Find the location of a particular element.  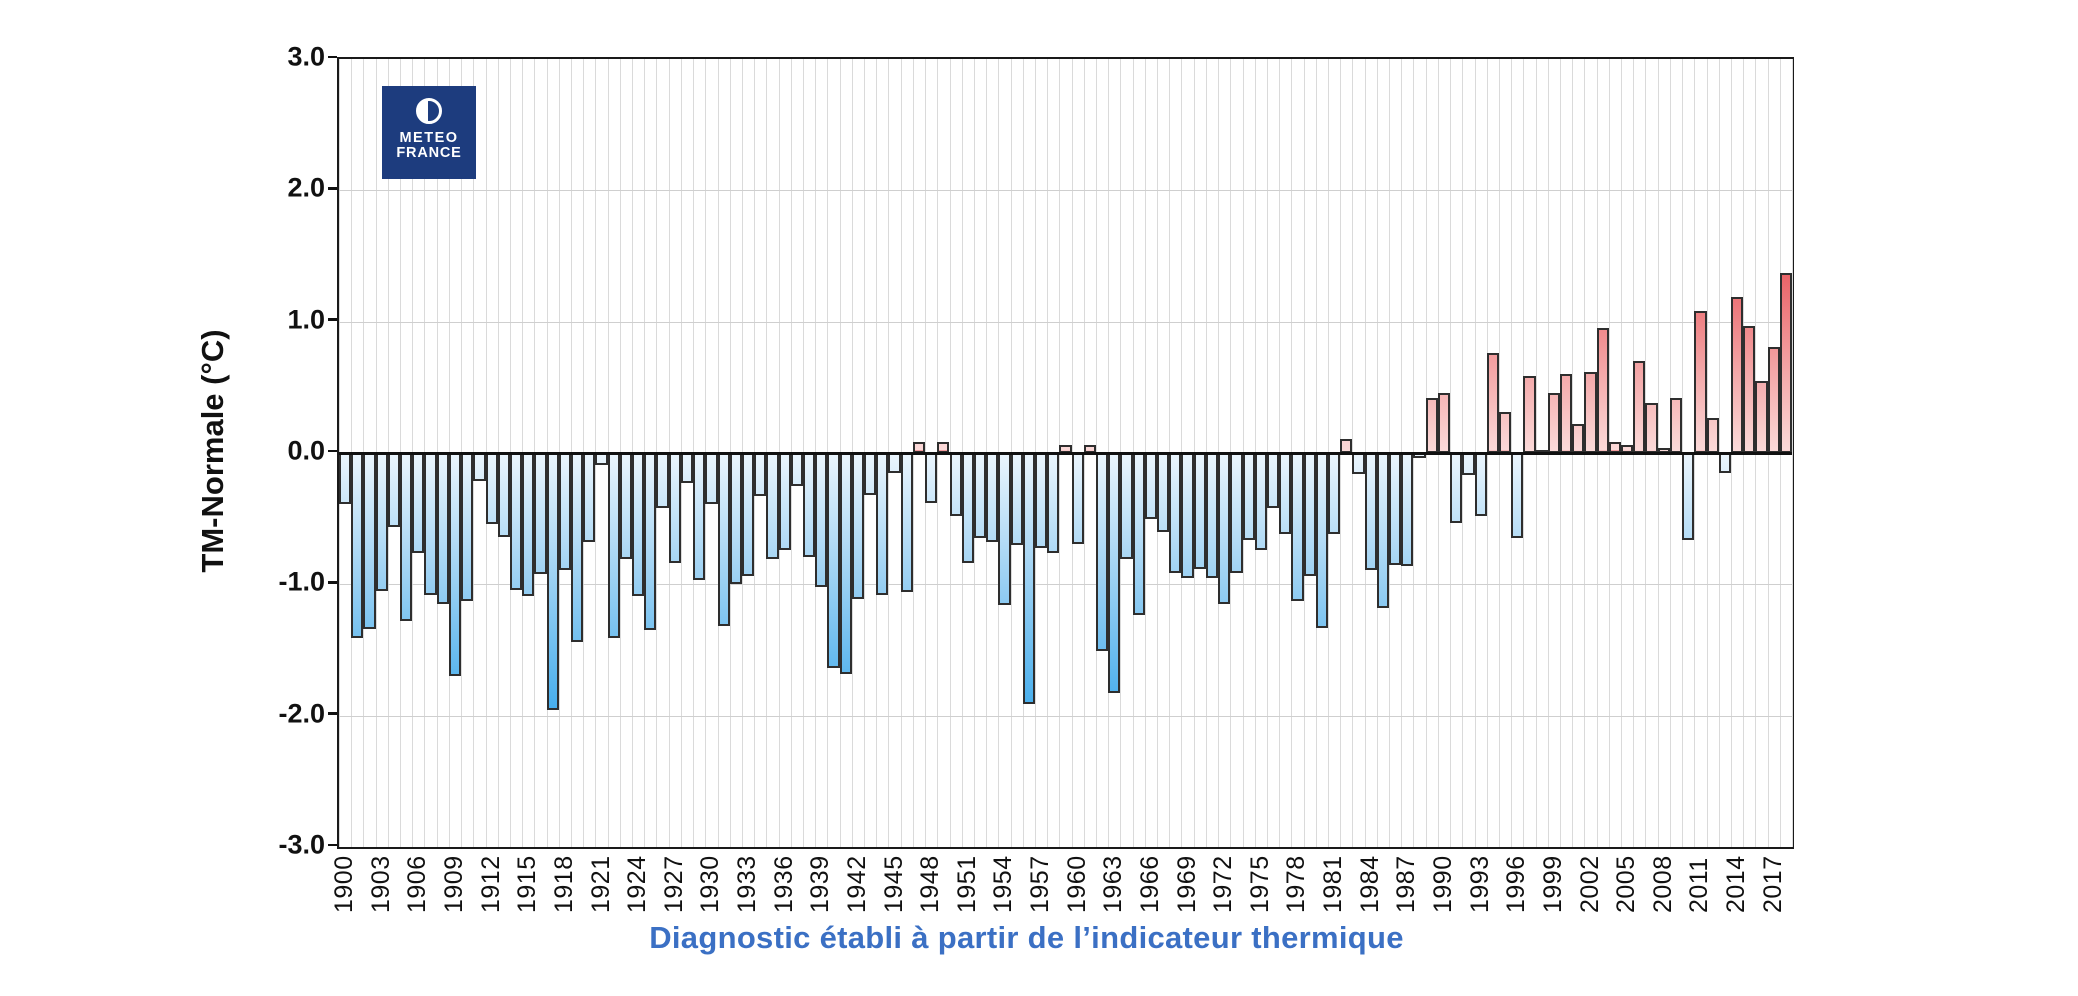

bar-1987 is located at coordinates (1407, 509).